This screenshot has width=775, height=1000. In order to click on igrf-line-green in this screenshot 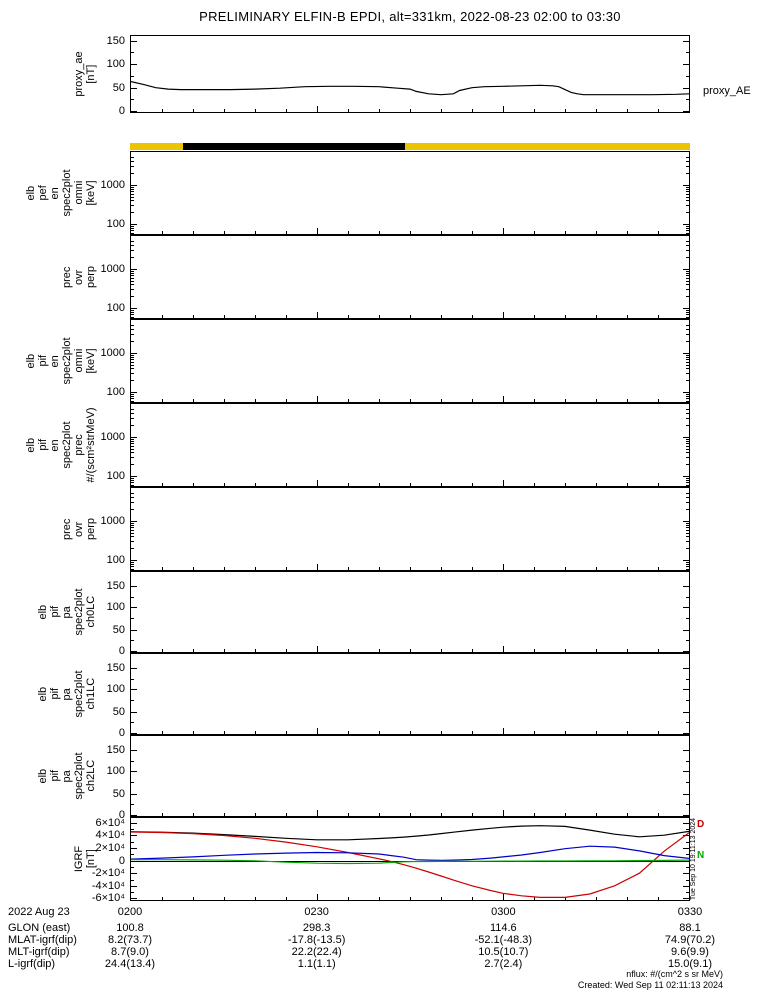, I will do `click(410, 862)`.